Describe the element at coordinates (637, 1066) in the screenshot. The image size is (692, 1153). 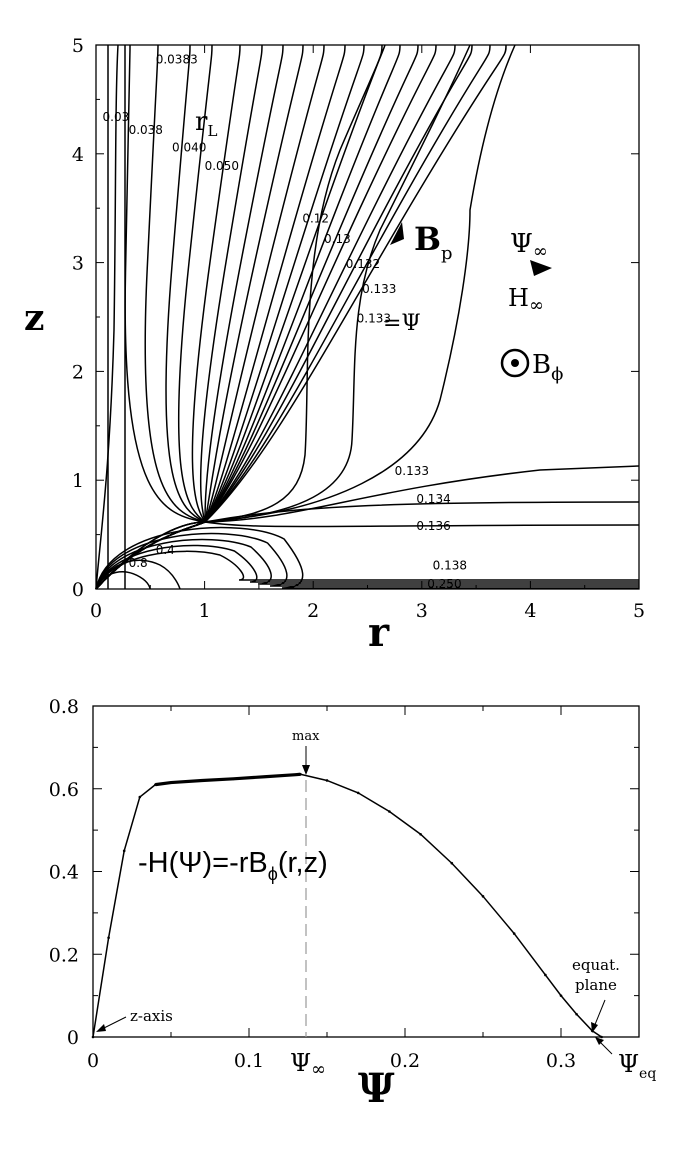
I see `psi-eq-label: Ψeq` at that location.